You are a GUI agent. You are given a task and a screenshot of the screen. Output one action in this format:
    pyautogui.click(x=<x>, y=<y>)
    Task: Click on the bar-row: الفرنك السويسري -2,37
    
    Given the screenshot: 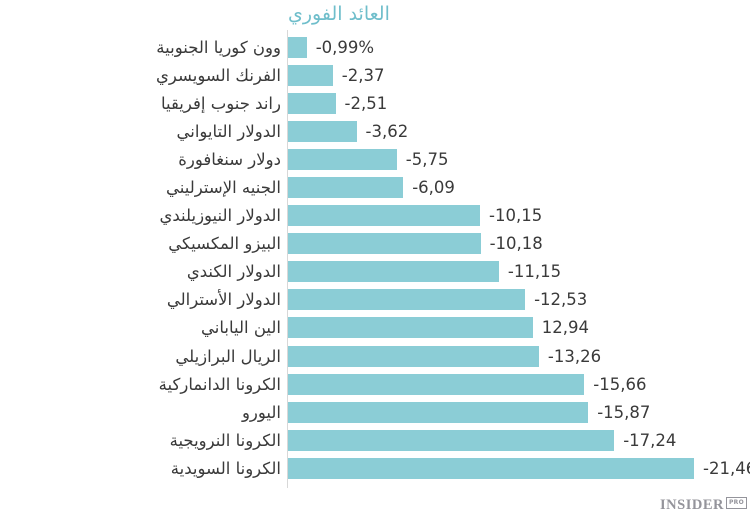 What is the action you would take?
    pyautogui.click(x=375, y=75)
    